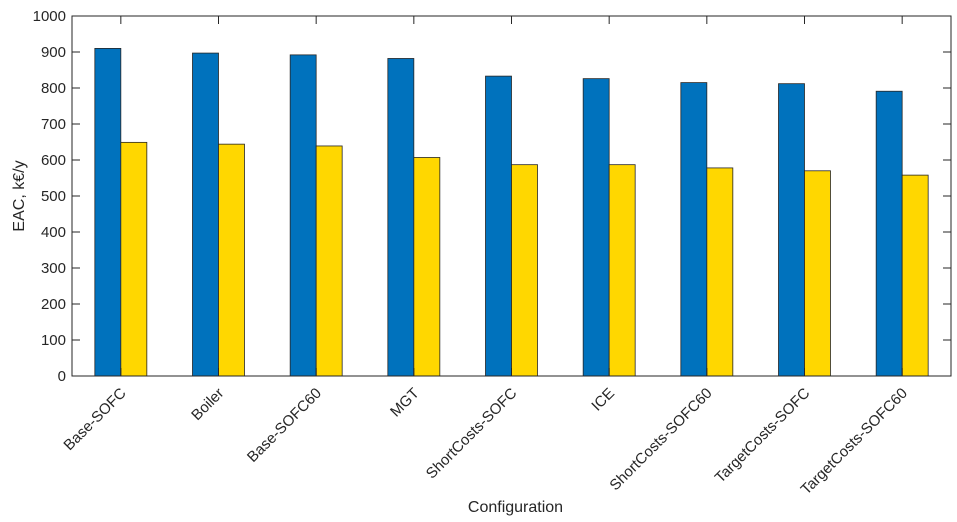 The image size is (957, 522). I want to click on y-axis-label: EAC, k€/y, so click(19, 195).